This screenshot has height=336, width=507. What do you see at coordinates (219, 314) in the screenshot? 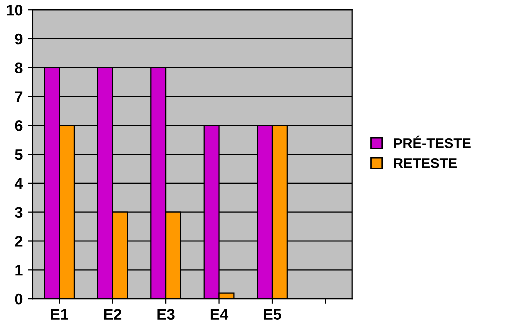
I see `x-tick-label: E4` at bounding box center [219, 314].